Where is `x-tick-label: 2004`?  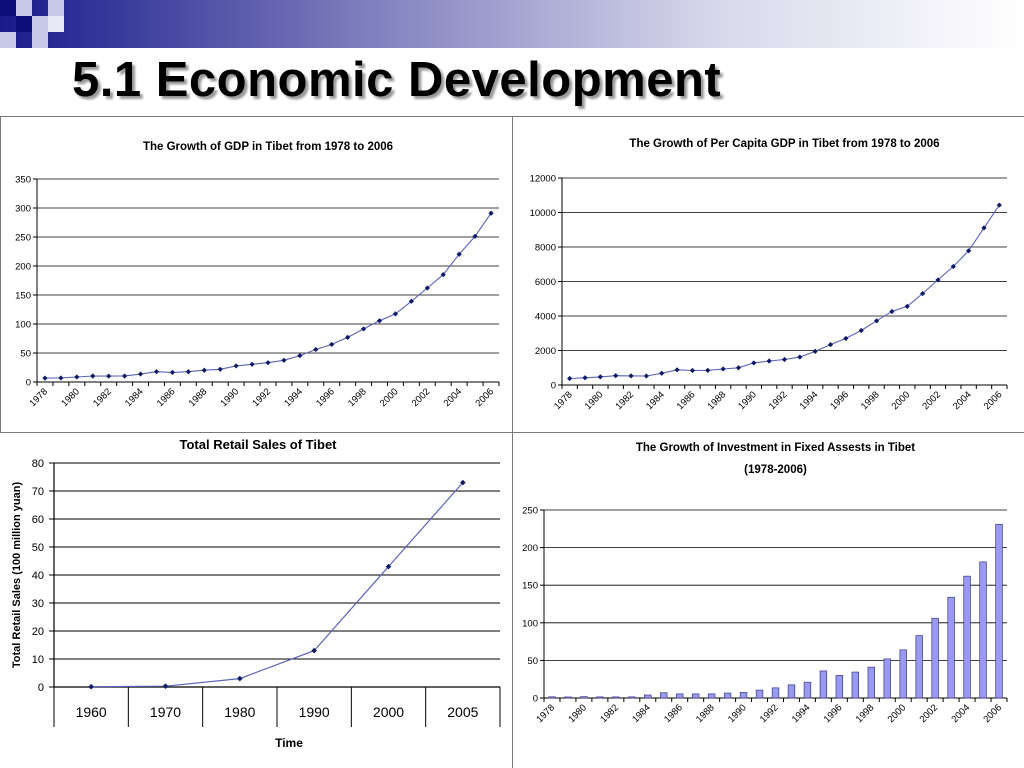
x-tick-label: 2004 is located at coordinates (960, 713).